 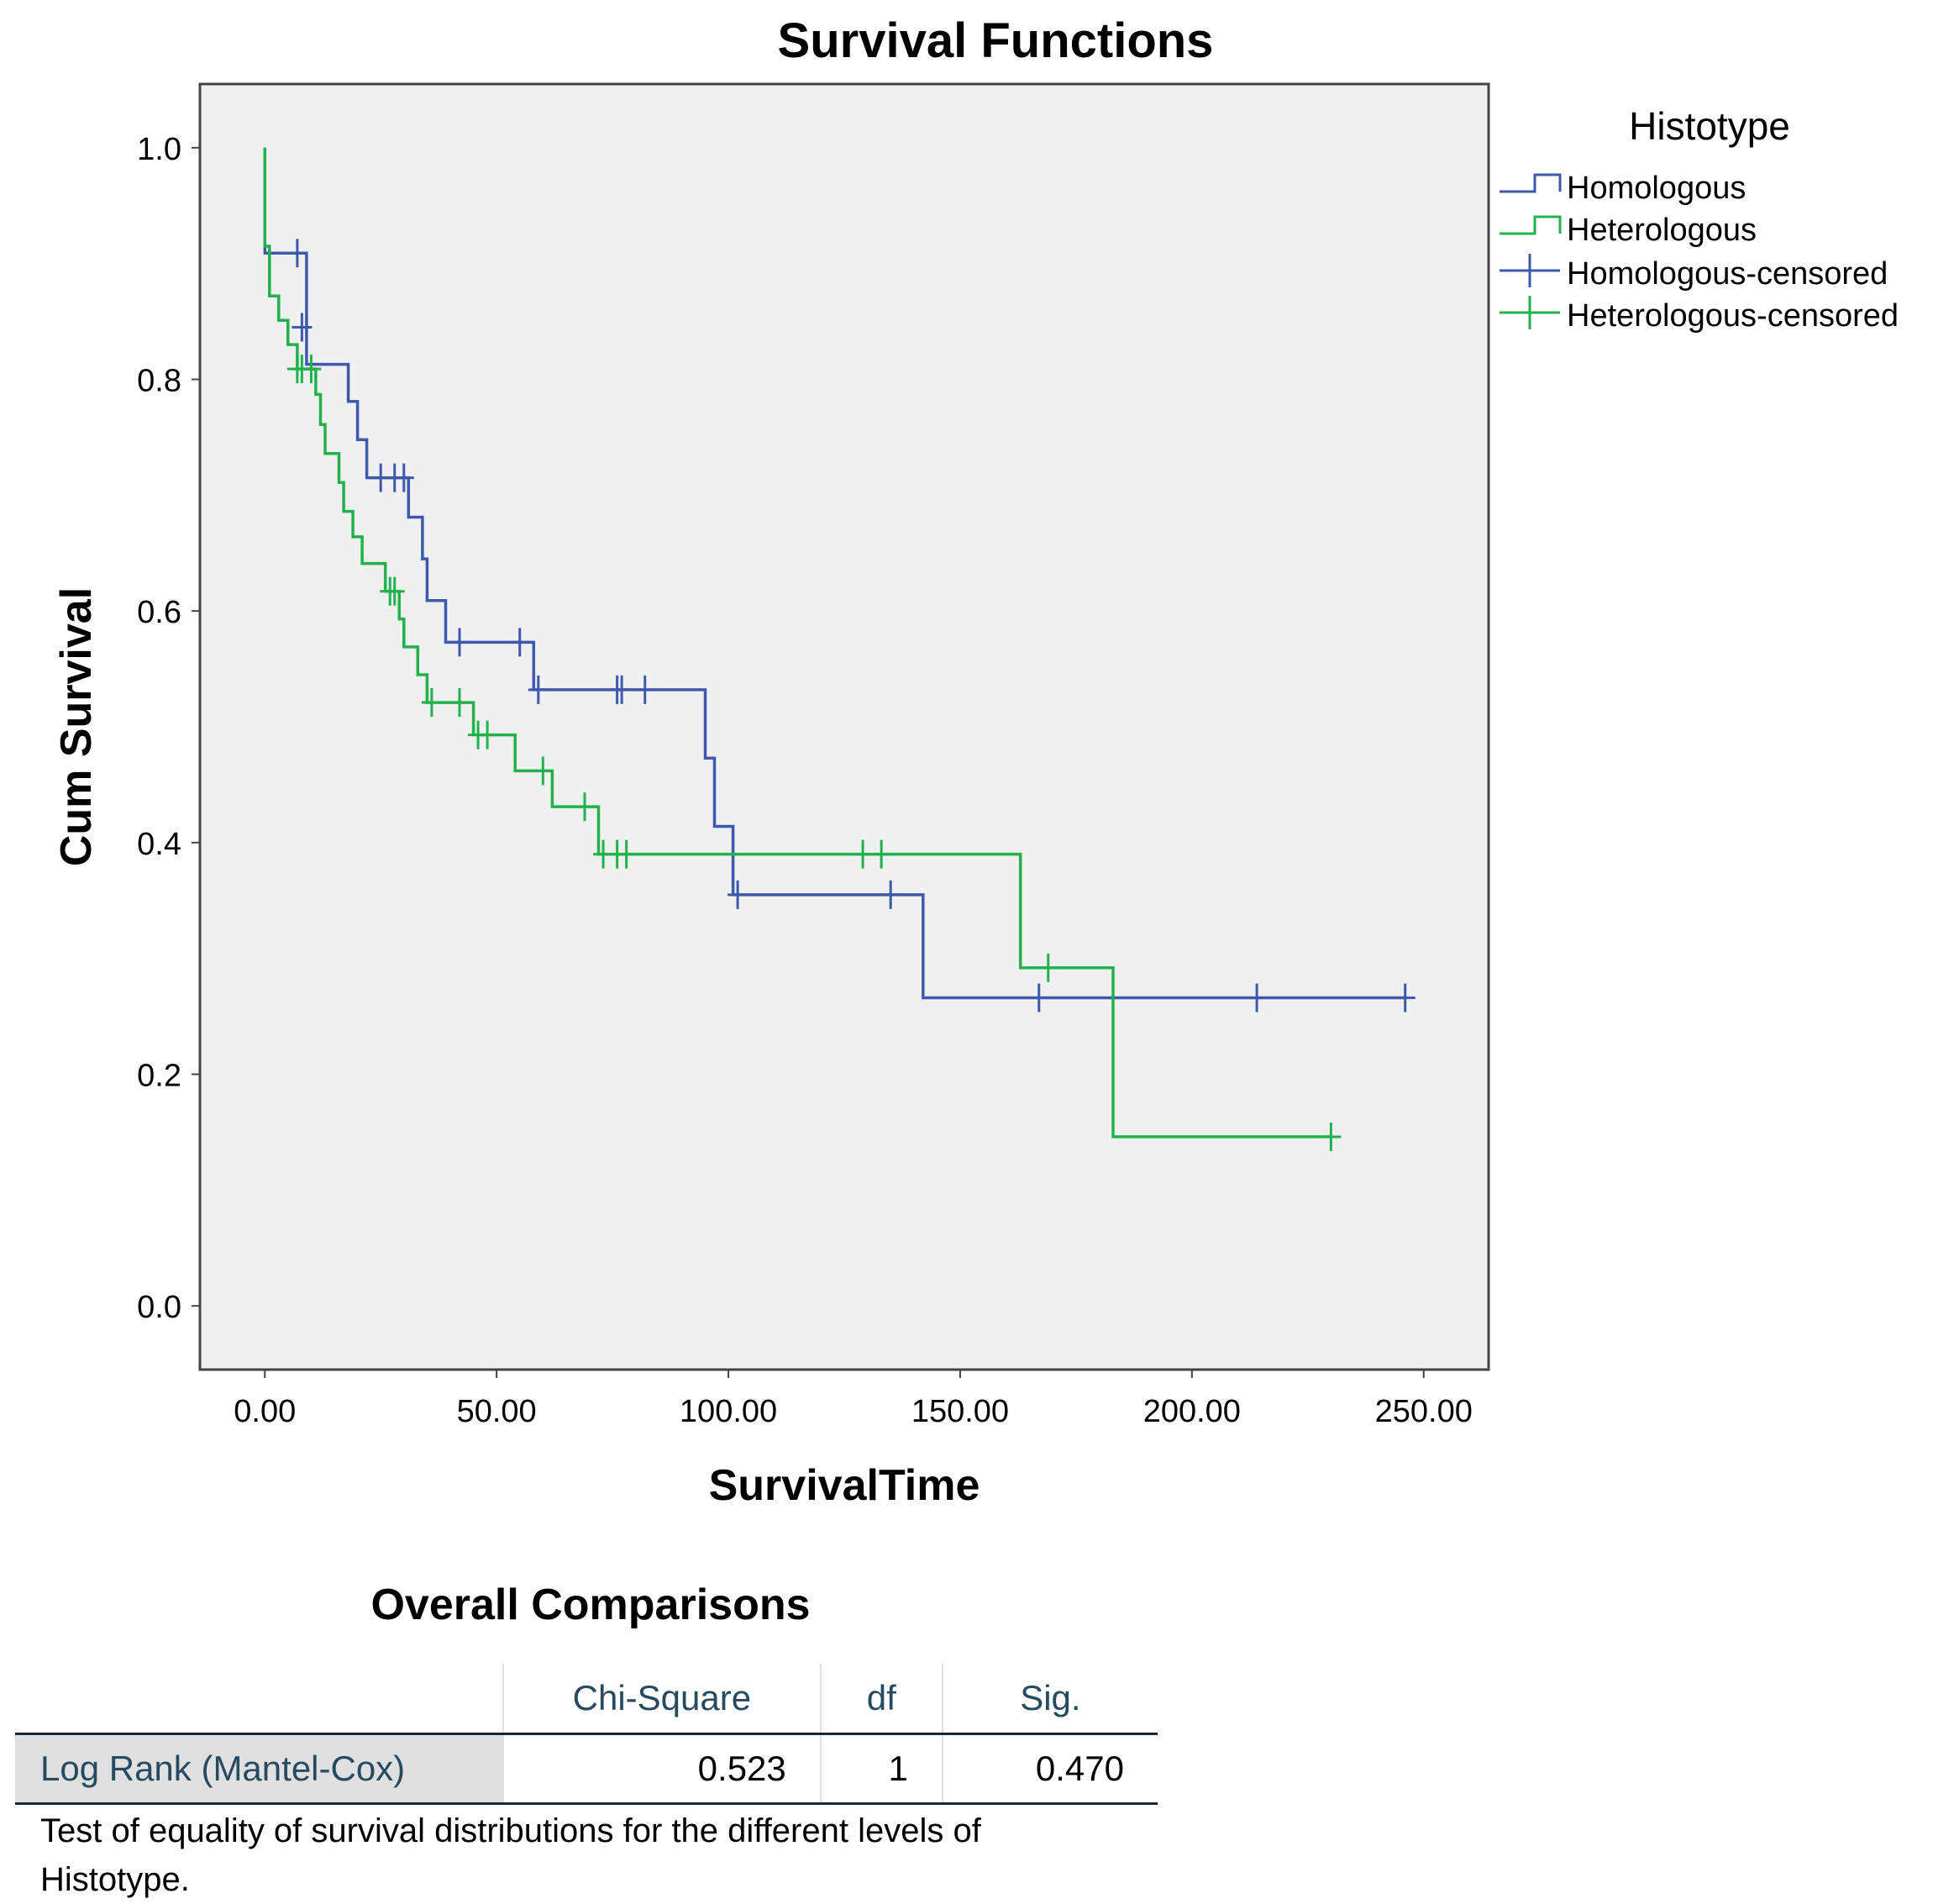 What do you see at coordinates (159, 844) in the screenshot?
I see `y-tick-label: 0.4` at bounding box center [159, 844].